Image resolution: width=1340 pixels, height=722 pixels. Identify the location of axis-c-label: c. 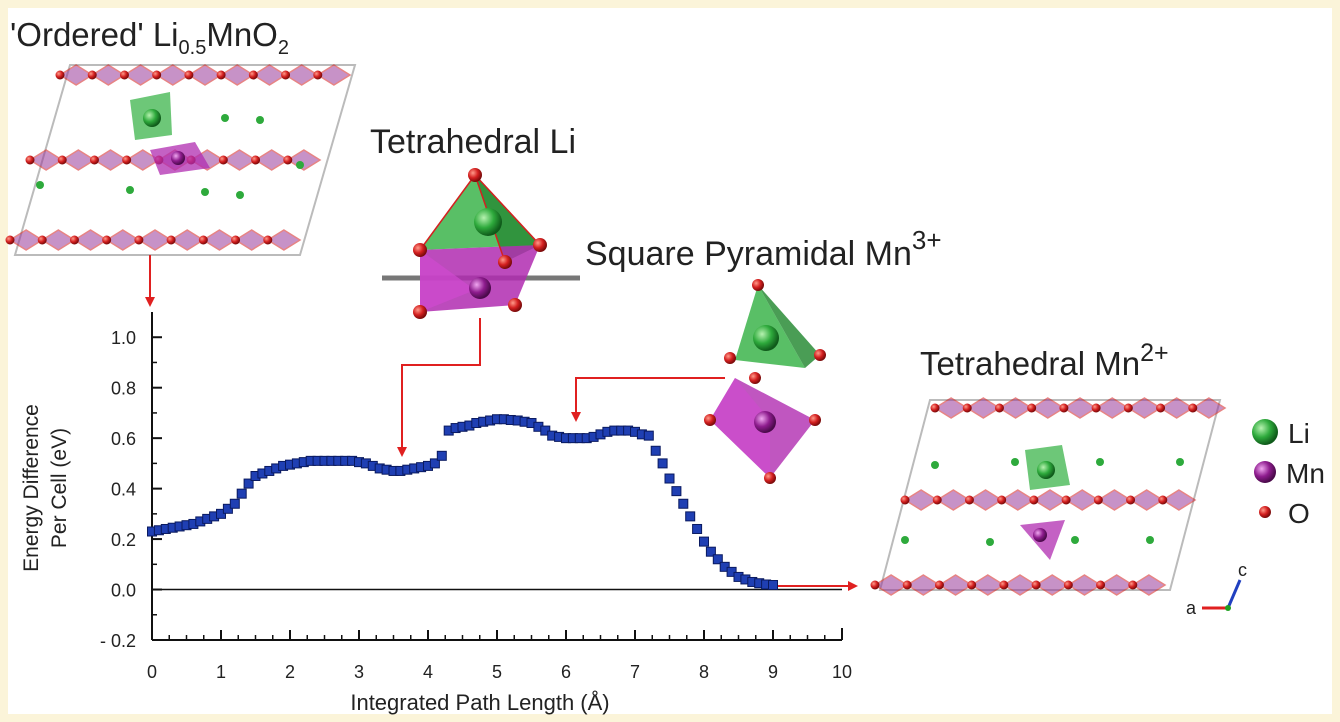
(1242, 570).